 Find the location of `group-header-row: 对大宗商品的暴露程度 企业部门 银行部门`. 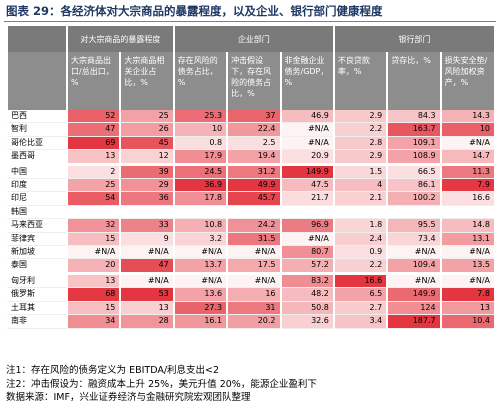

group-header-row: 对大宗商品的暴露程度 企业部门 银行部门 is located at coordinates (250, 39).